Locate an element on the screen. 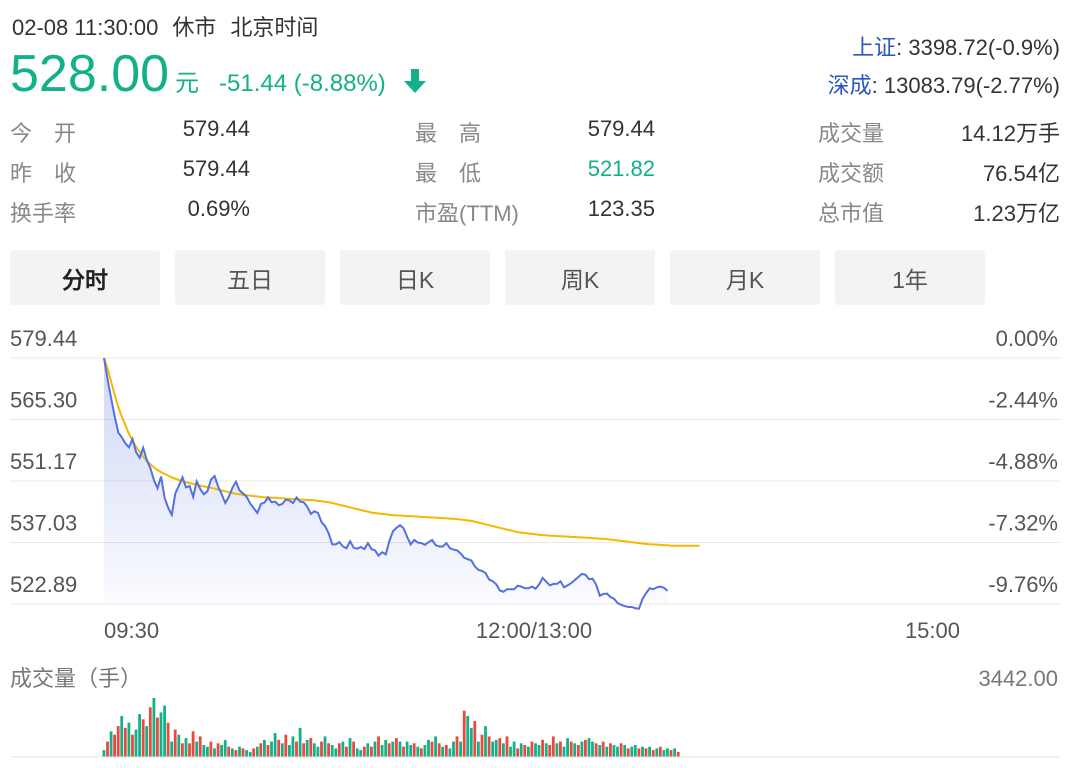 The width and height of the screenshot is (1080, 768). index-name: 上证 is located at coordinates (874, 47).